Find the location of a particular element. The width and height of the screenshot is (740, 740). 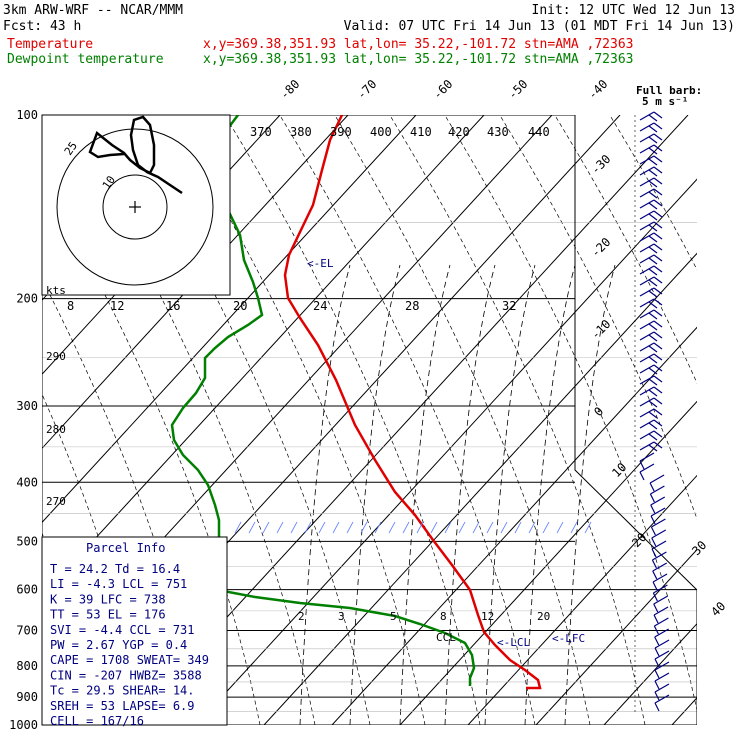

pressure-label-300: 300 is located at coordinates (27, 406).